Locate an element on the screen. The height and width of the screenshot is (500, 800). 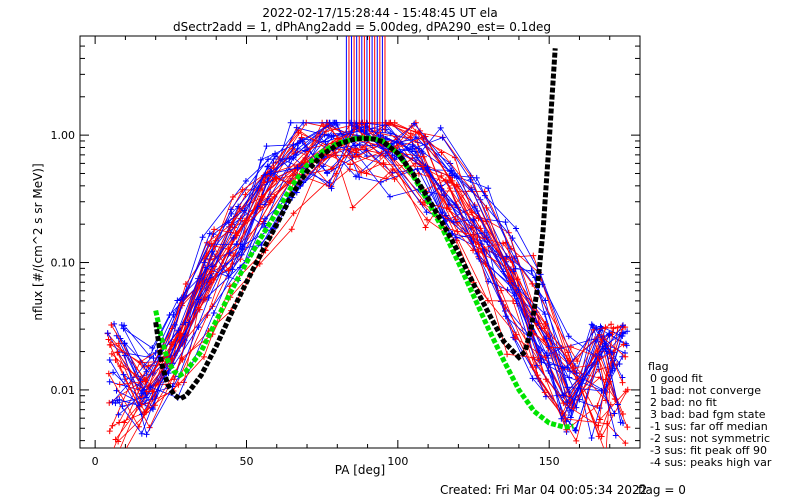
y-tick-label: 0.10 is located at coordinates (63, 263).